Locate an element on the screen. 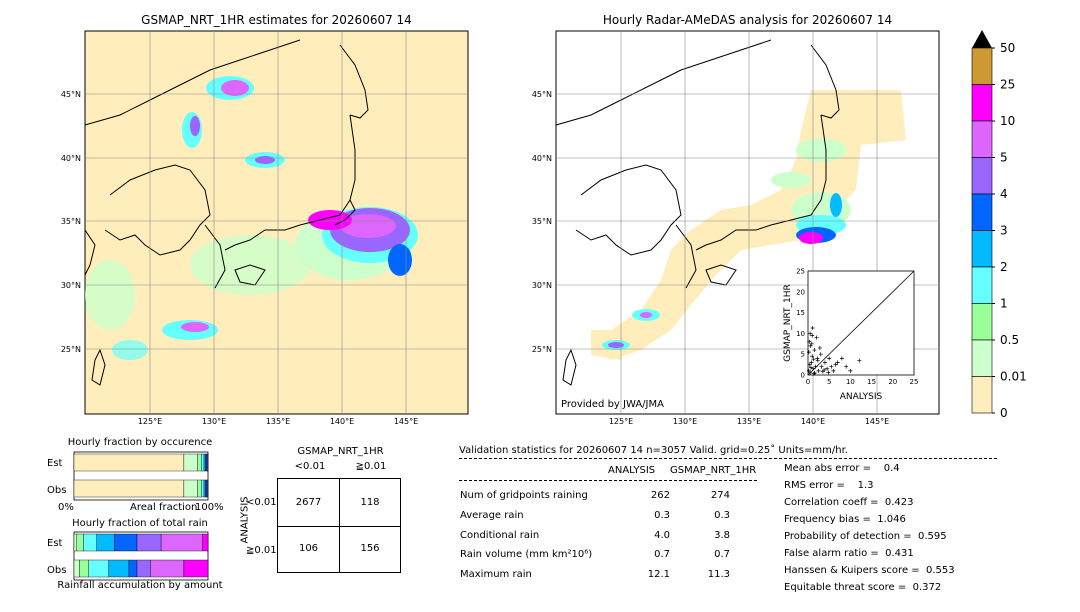 The height and width of the screenshot is (612, 1080). scatter-xtick: 25 is located at coordinates (914, 382).